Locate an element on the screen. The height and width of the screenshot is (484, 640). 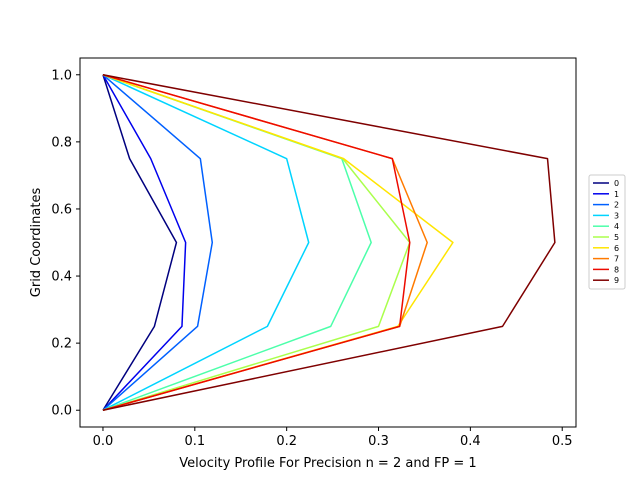
legend-label-8: 8 is located at coordinates (616, 269).